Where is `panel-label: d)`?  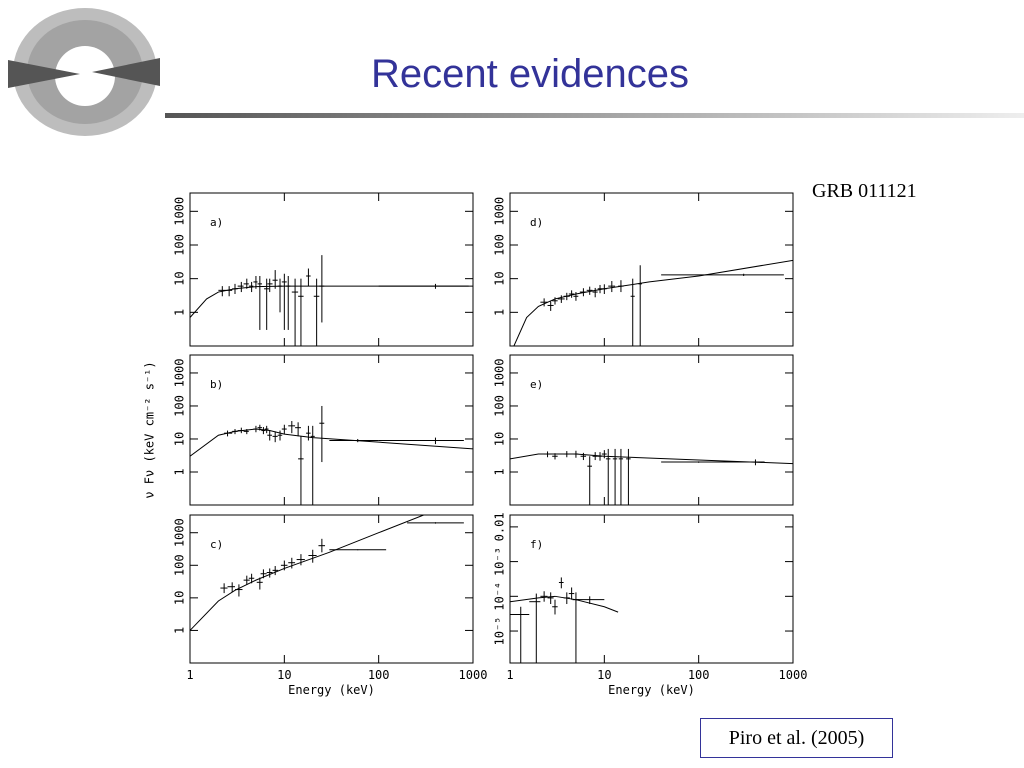
panel-label: d) is located at coordinates (536, 222).